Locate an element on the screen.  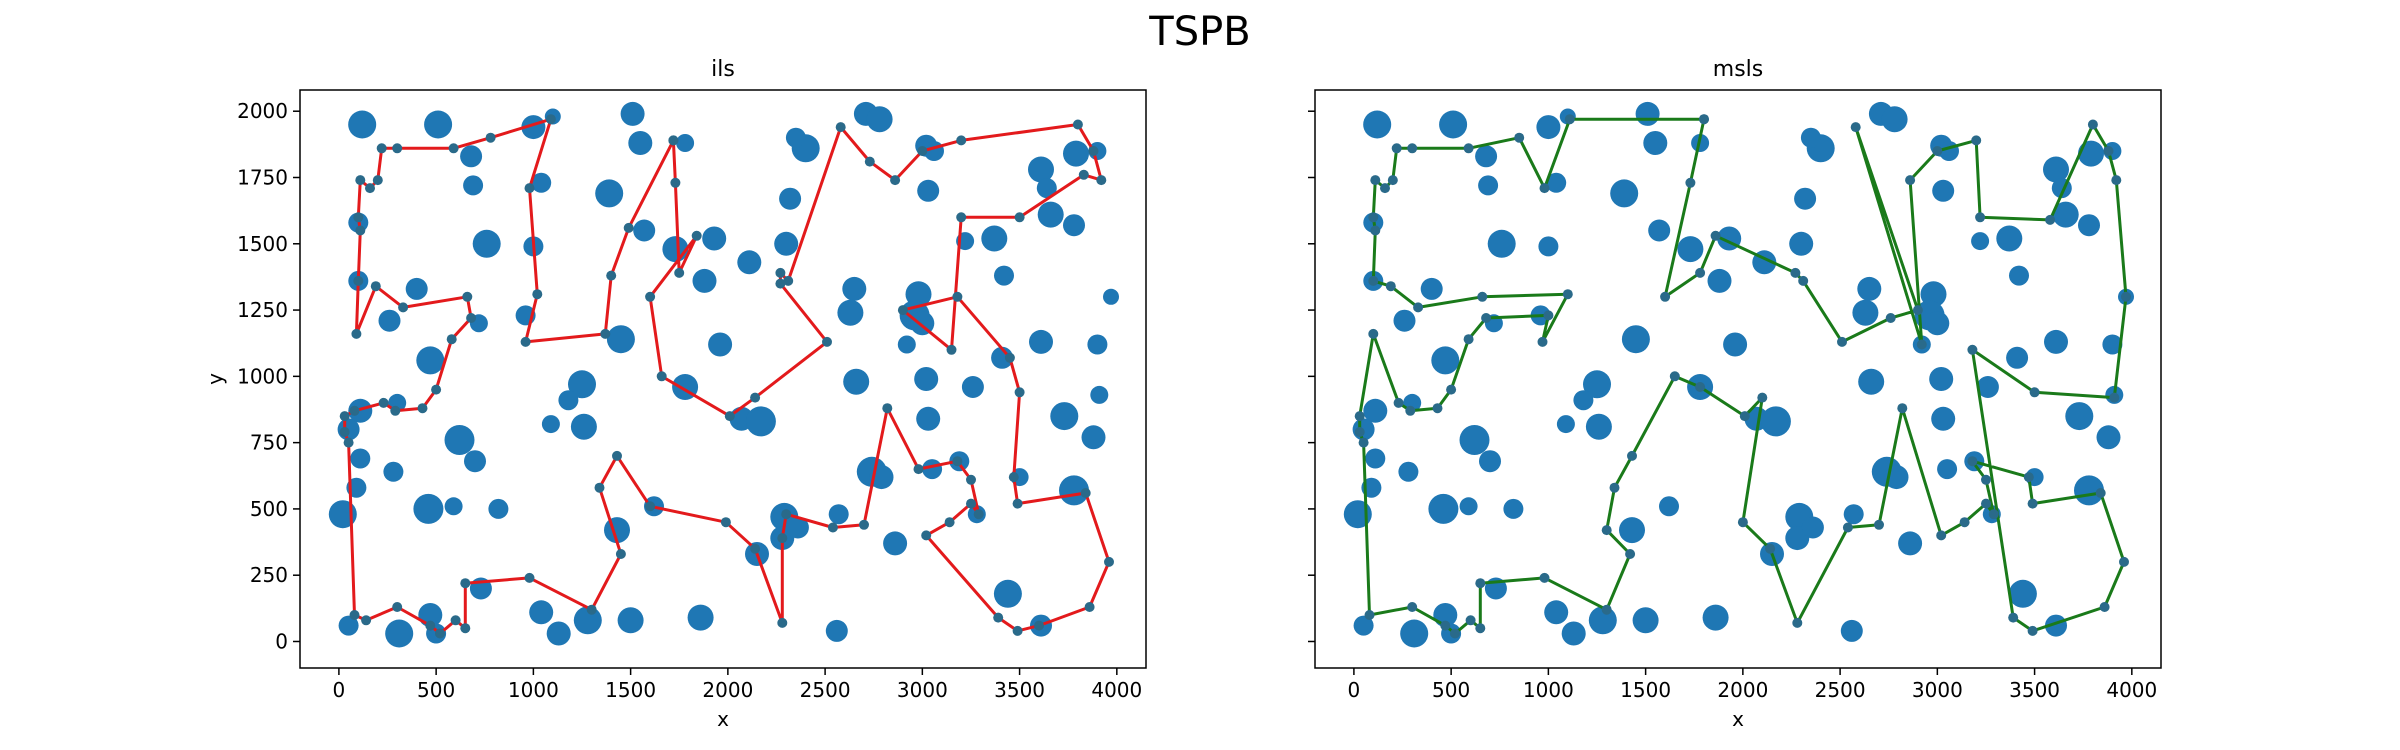
y-tick-label: 750 is located at coordinates (269, 443).